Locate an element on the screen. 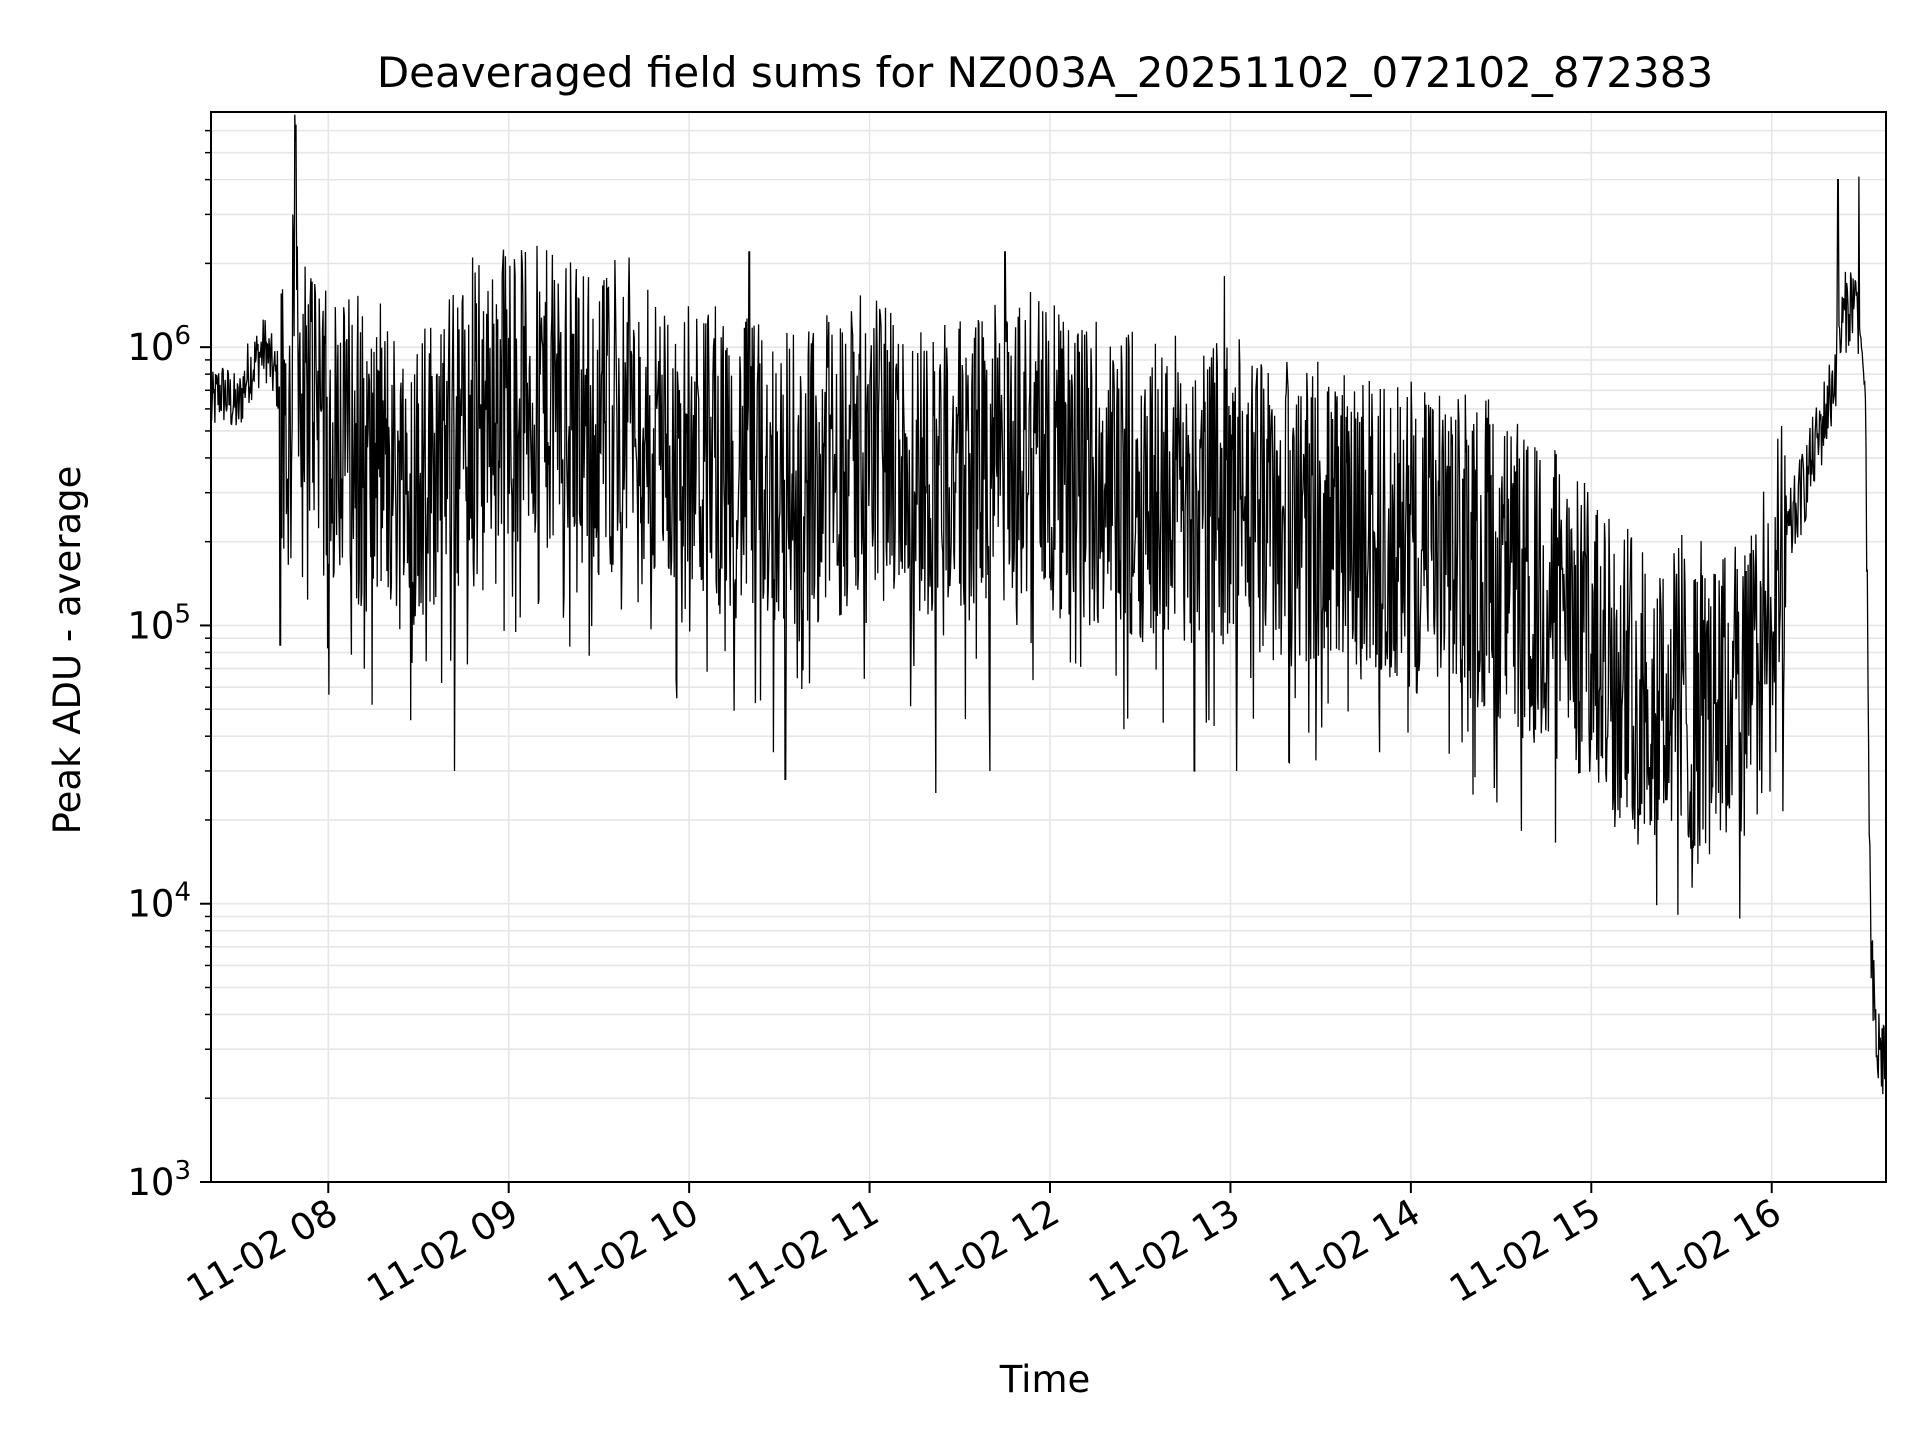  y-tick-label-exponent: 5 is located at coordinates (182, 614).